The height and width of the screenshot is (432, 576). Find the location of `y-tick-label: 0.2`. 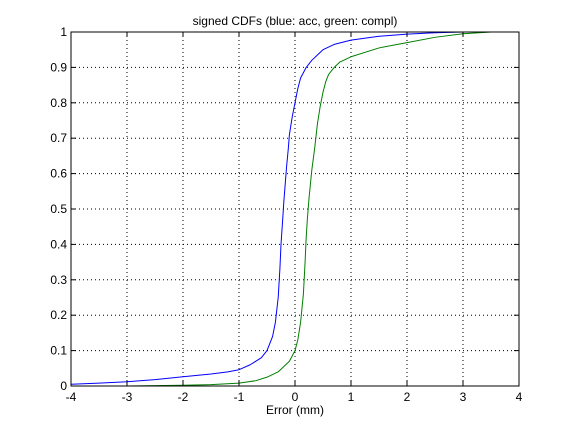

y-tick-label: 0.2 is located at coordinates (58, 315).